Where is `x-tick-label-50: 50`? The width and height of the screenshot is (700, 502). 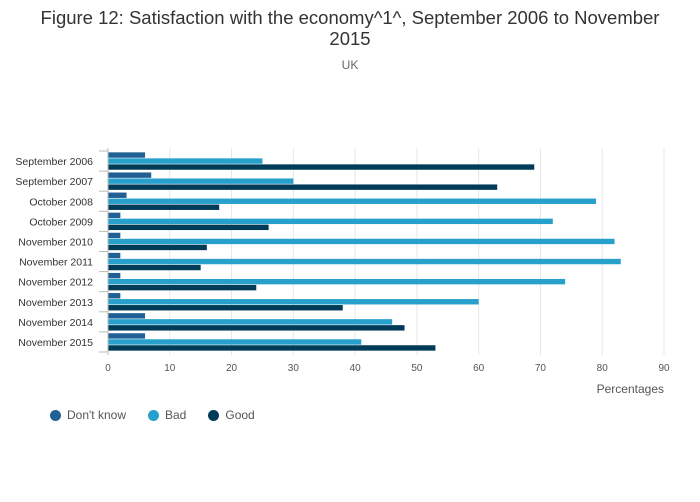
x-tick-label-50: 50 is located at coordinates (417, 368).